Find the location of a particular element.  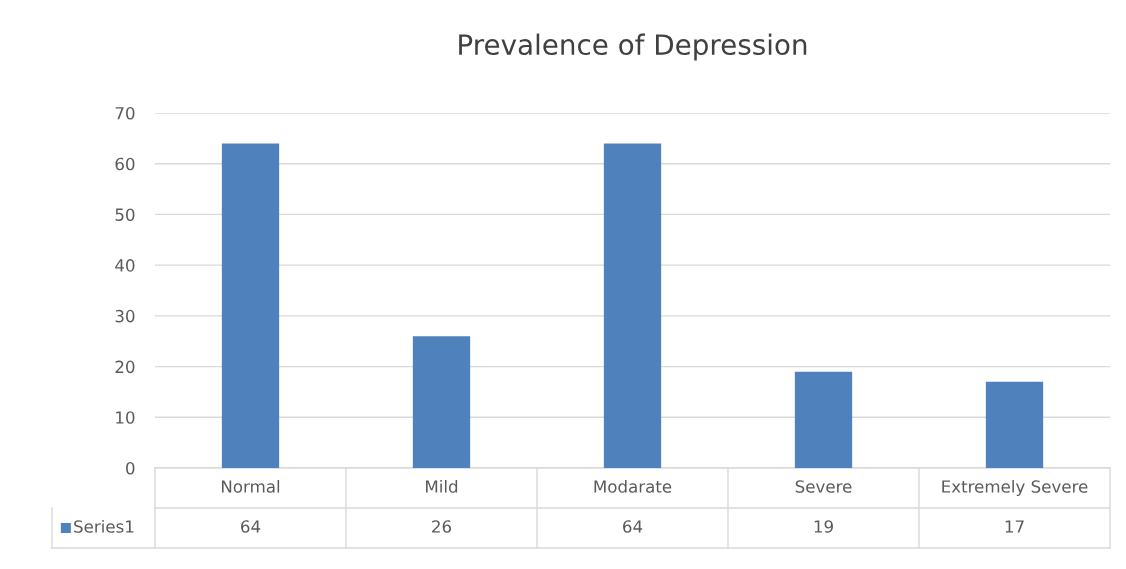

chart-title: Prevalence of Depression is located at coordinates (633, 47).